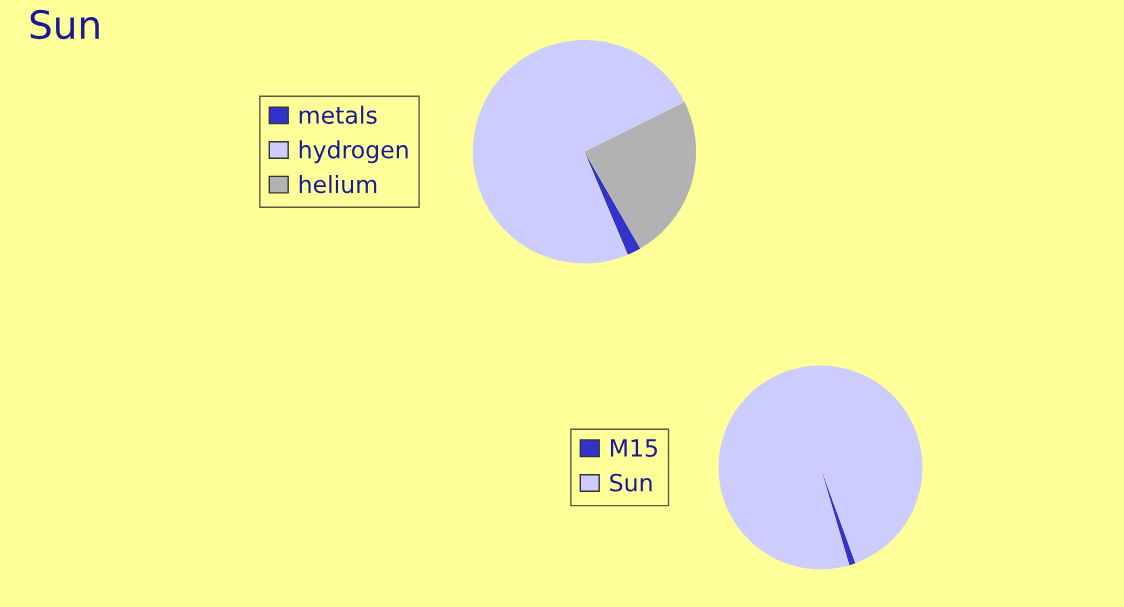 This screenshot has height=607, width=1124. What do you see at coordinates (631, 482) in the screenshot?
I see `legend-label: Sun` at bounding box center [631, 482].